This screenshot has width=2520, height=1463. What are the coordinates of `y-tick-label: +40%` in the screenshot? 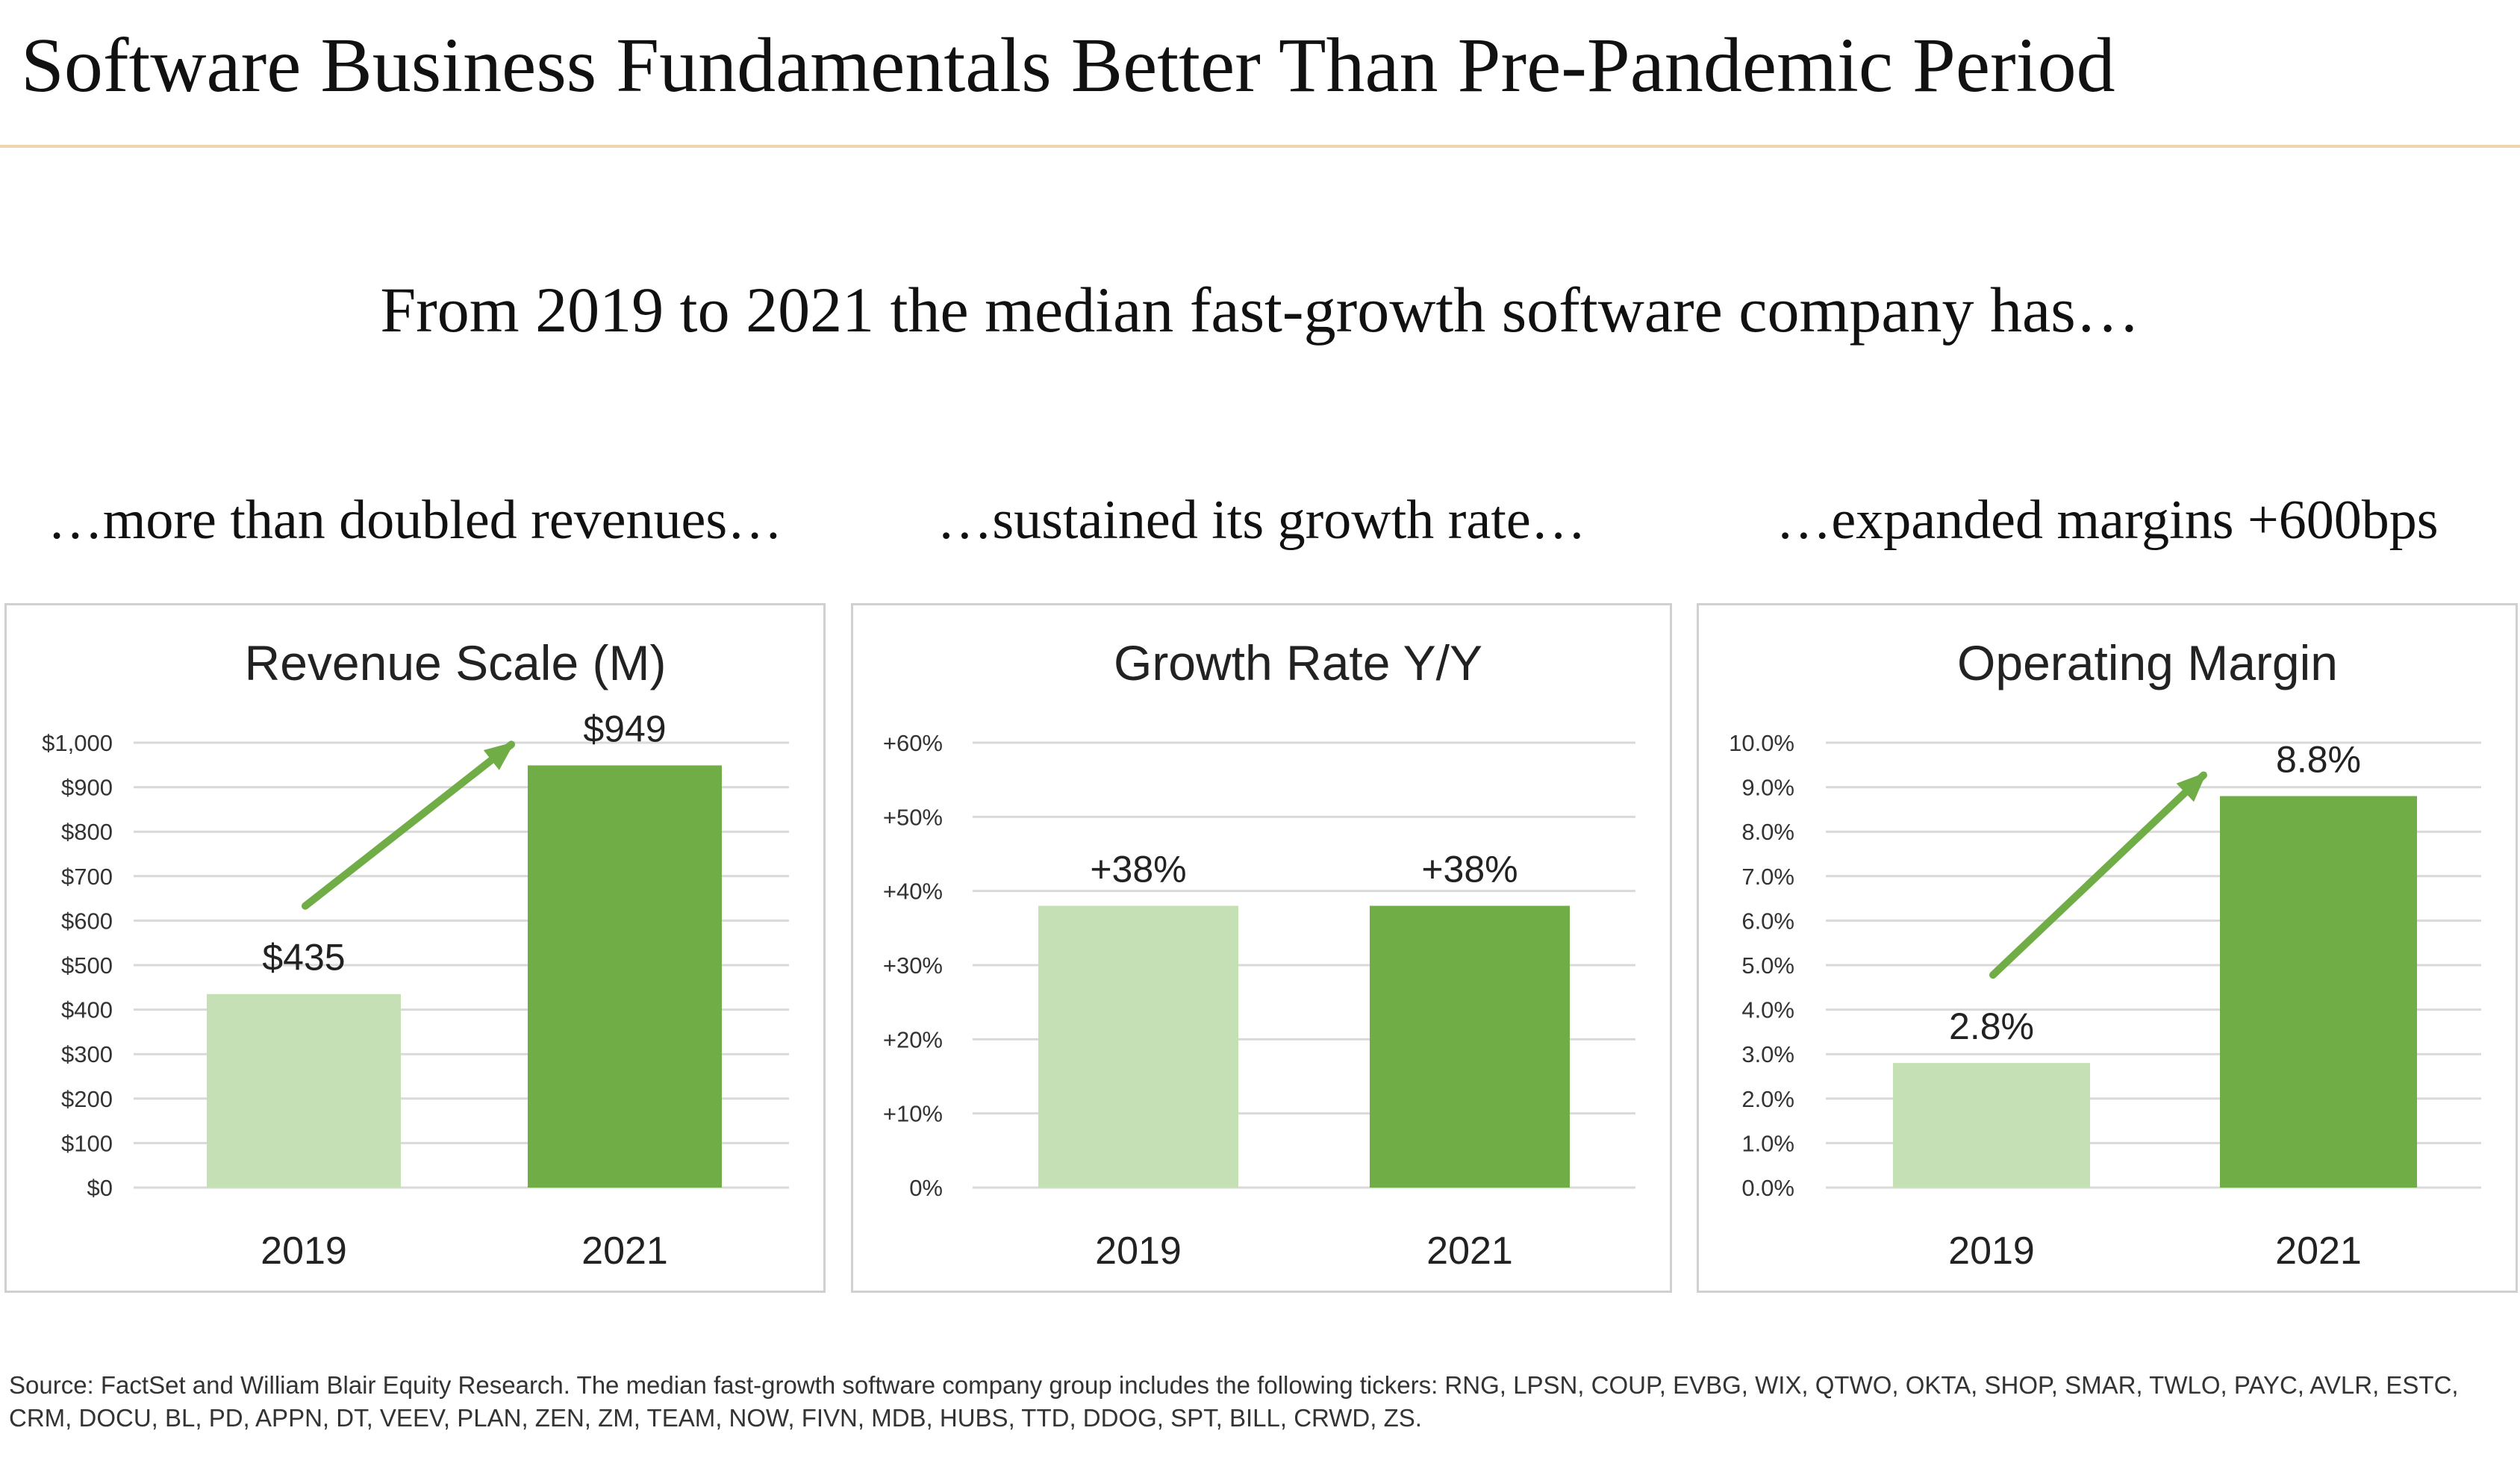 It's located at (913, 892).